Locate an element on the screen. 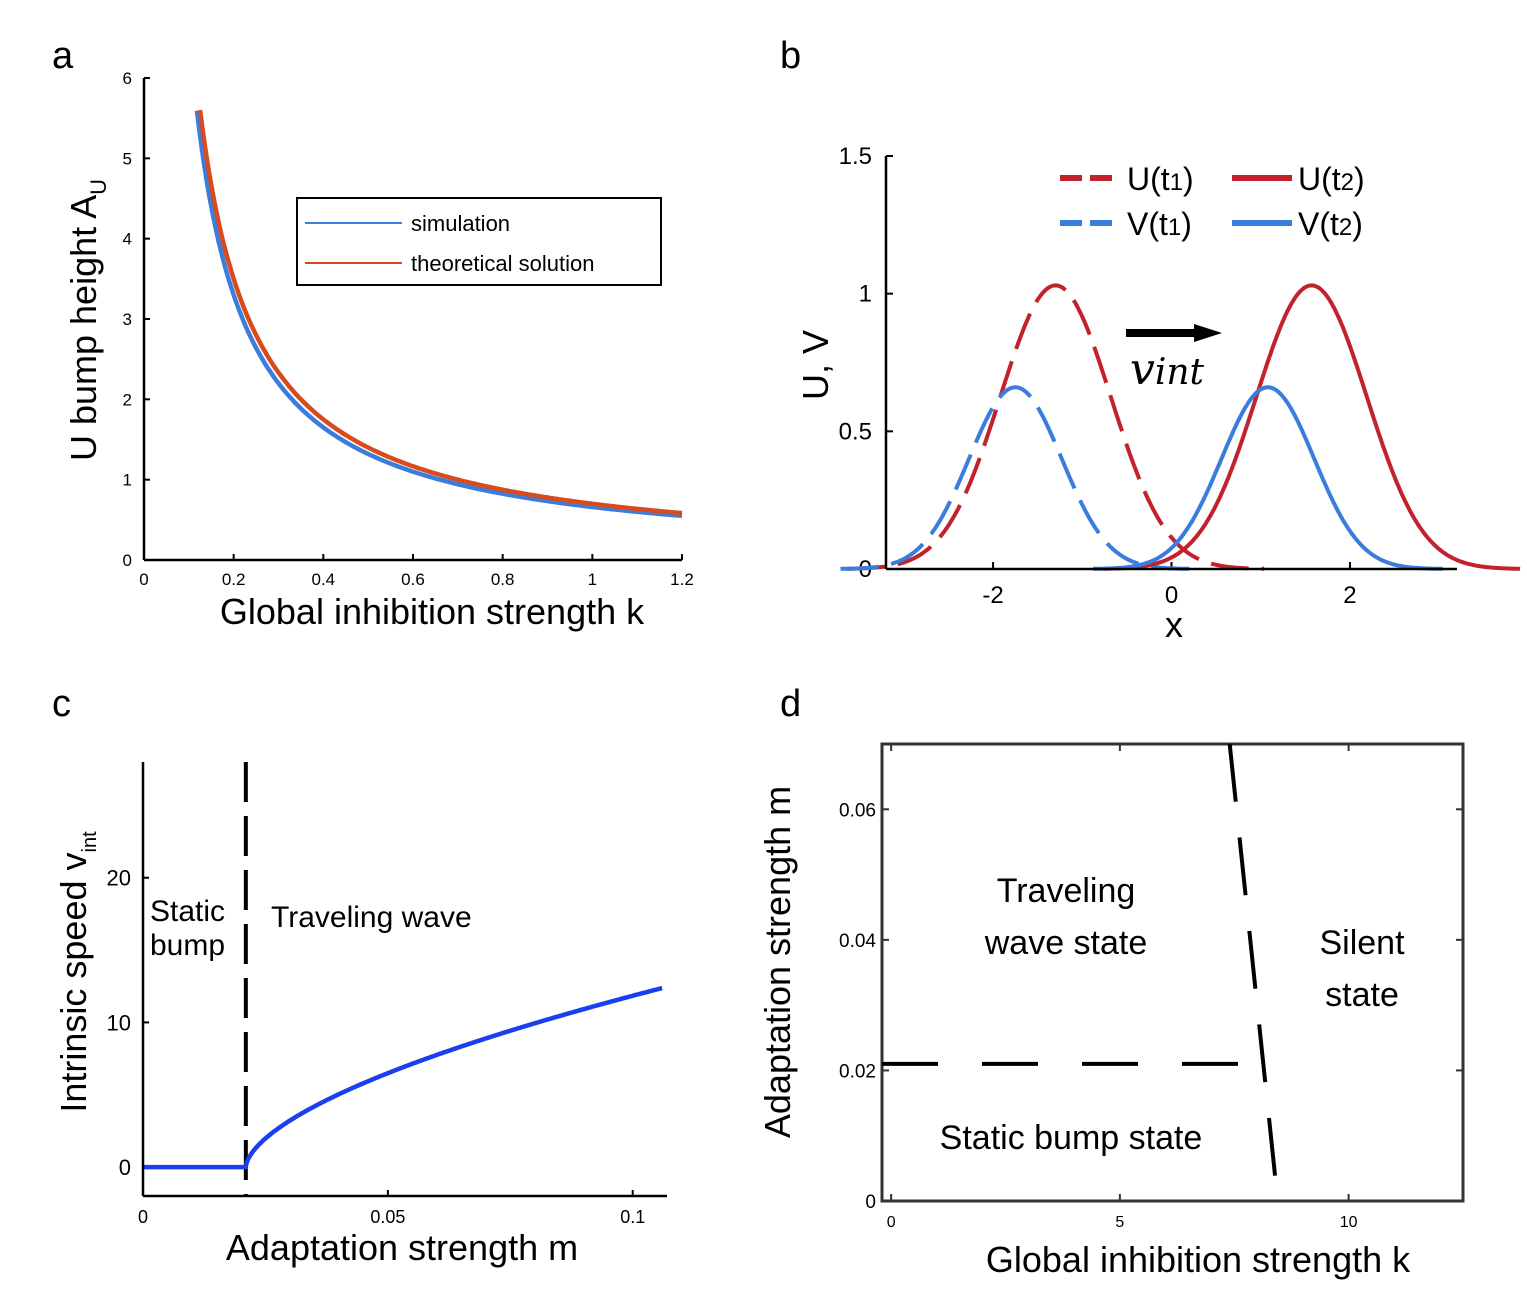 The width and height of the screenshot is (1527, 1310). panel-d-frame is located at coordinates (1172, 972).